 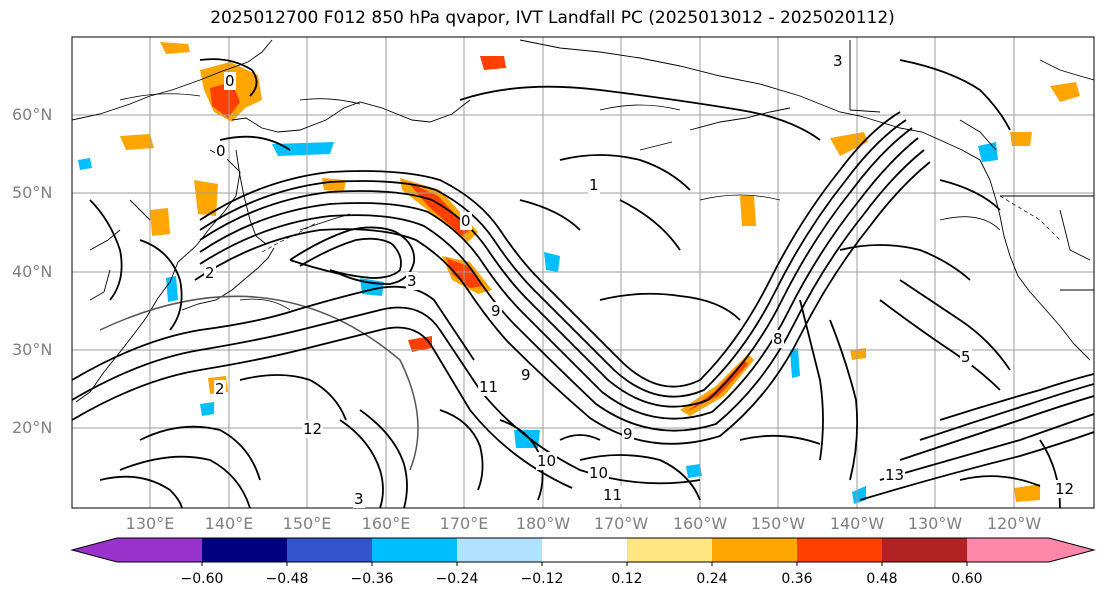 I want to click on contour-label: 1, so click(x=594, y=185).